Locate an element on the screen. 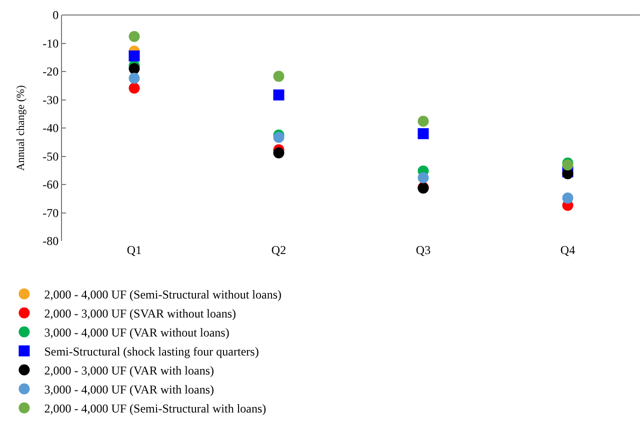 The image size is (643, 426). legend-label: 2,000 - 3,000 UF (VAR with loans) is located at coordinates (129, 371).